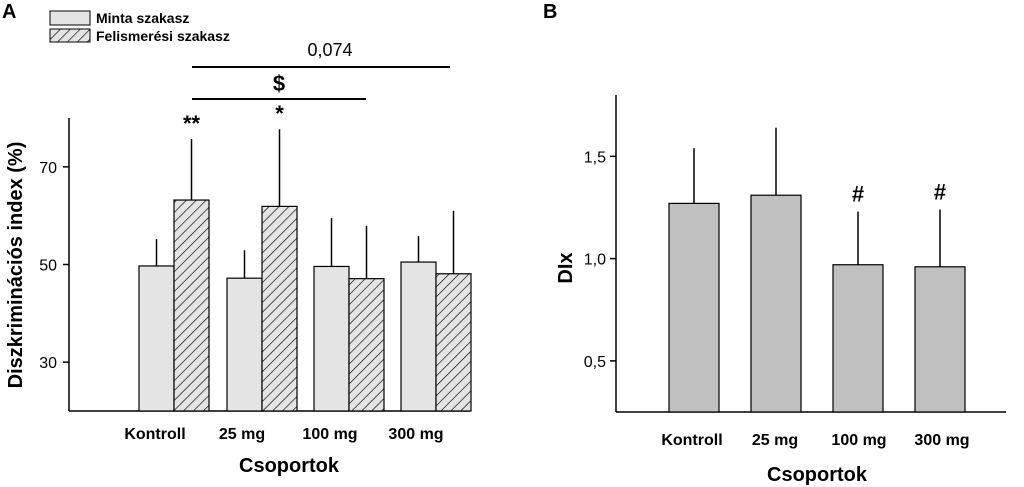 This screenshot has width=1024, height=487. Describe the element at coordinates (192, 123) in the screenshot. I see `panel-a-significance-star: **` at that location.